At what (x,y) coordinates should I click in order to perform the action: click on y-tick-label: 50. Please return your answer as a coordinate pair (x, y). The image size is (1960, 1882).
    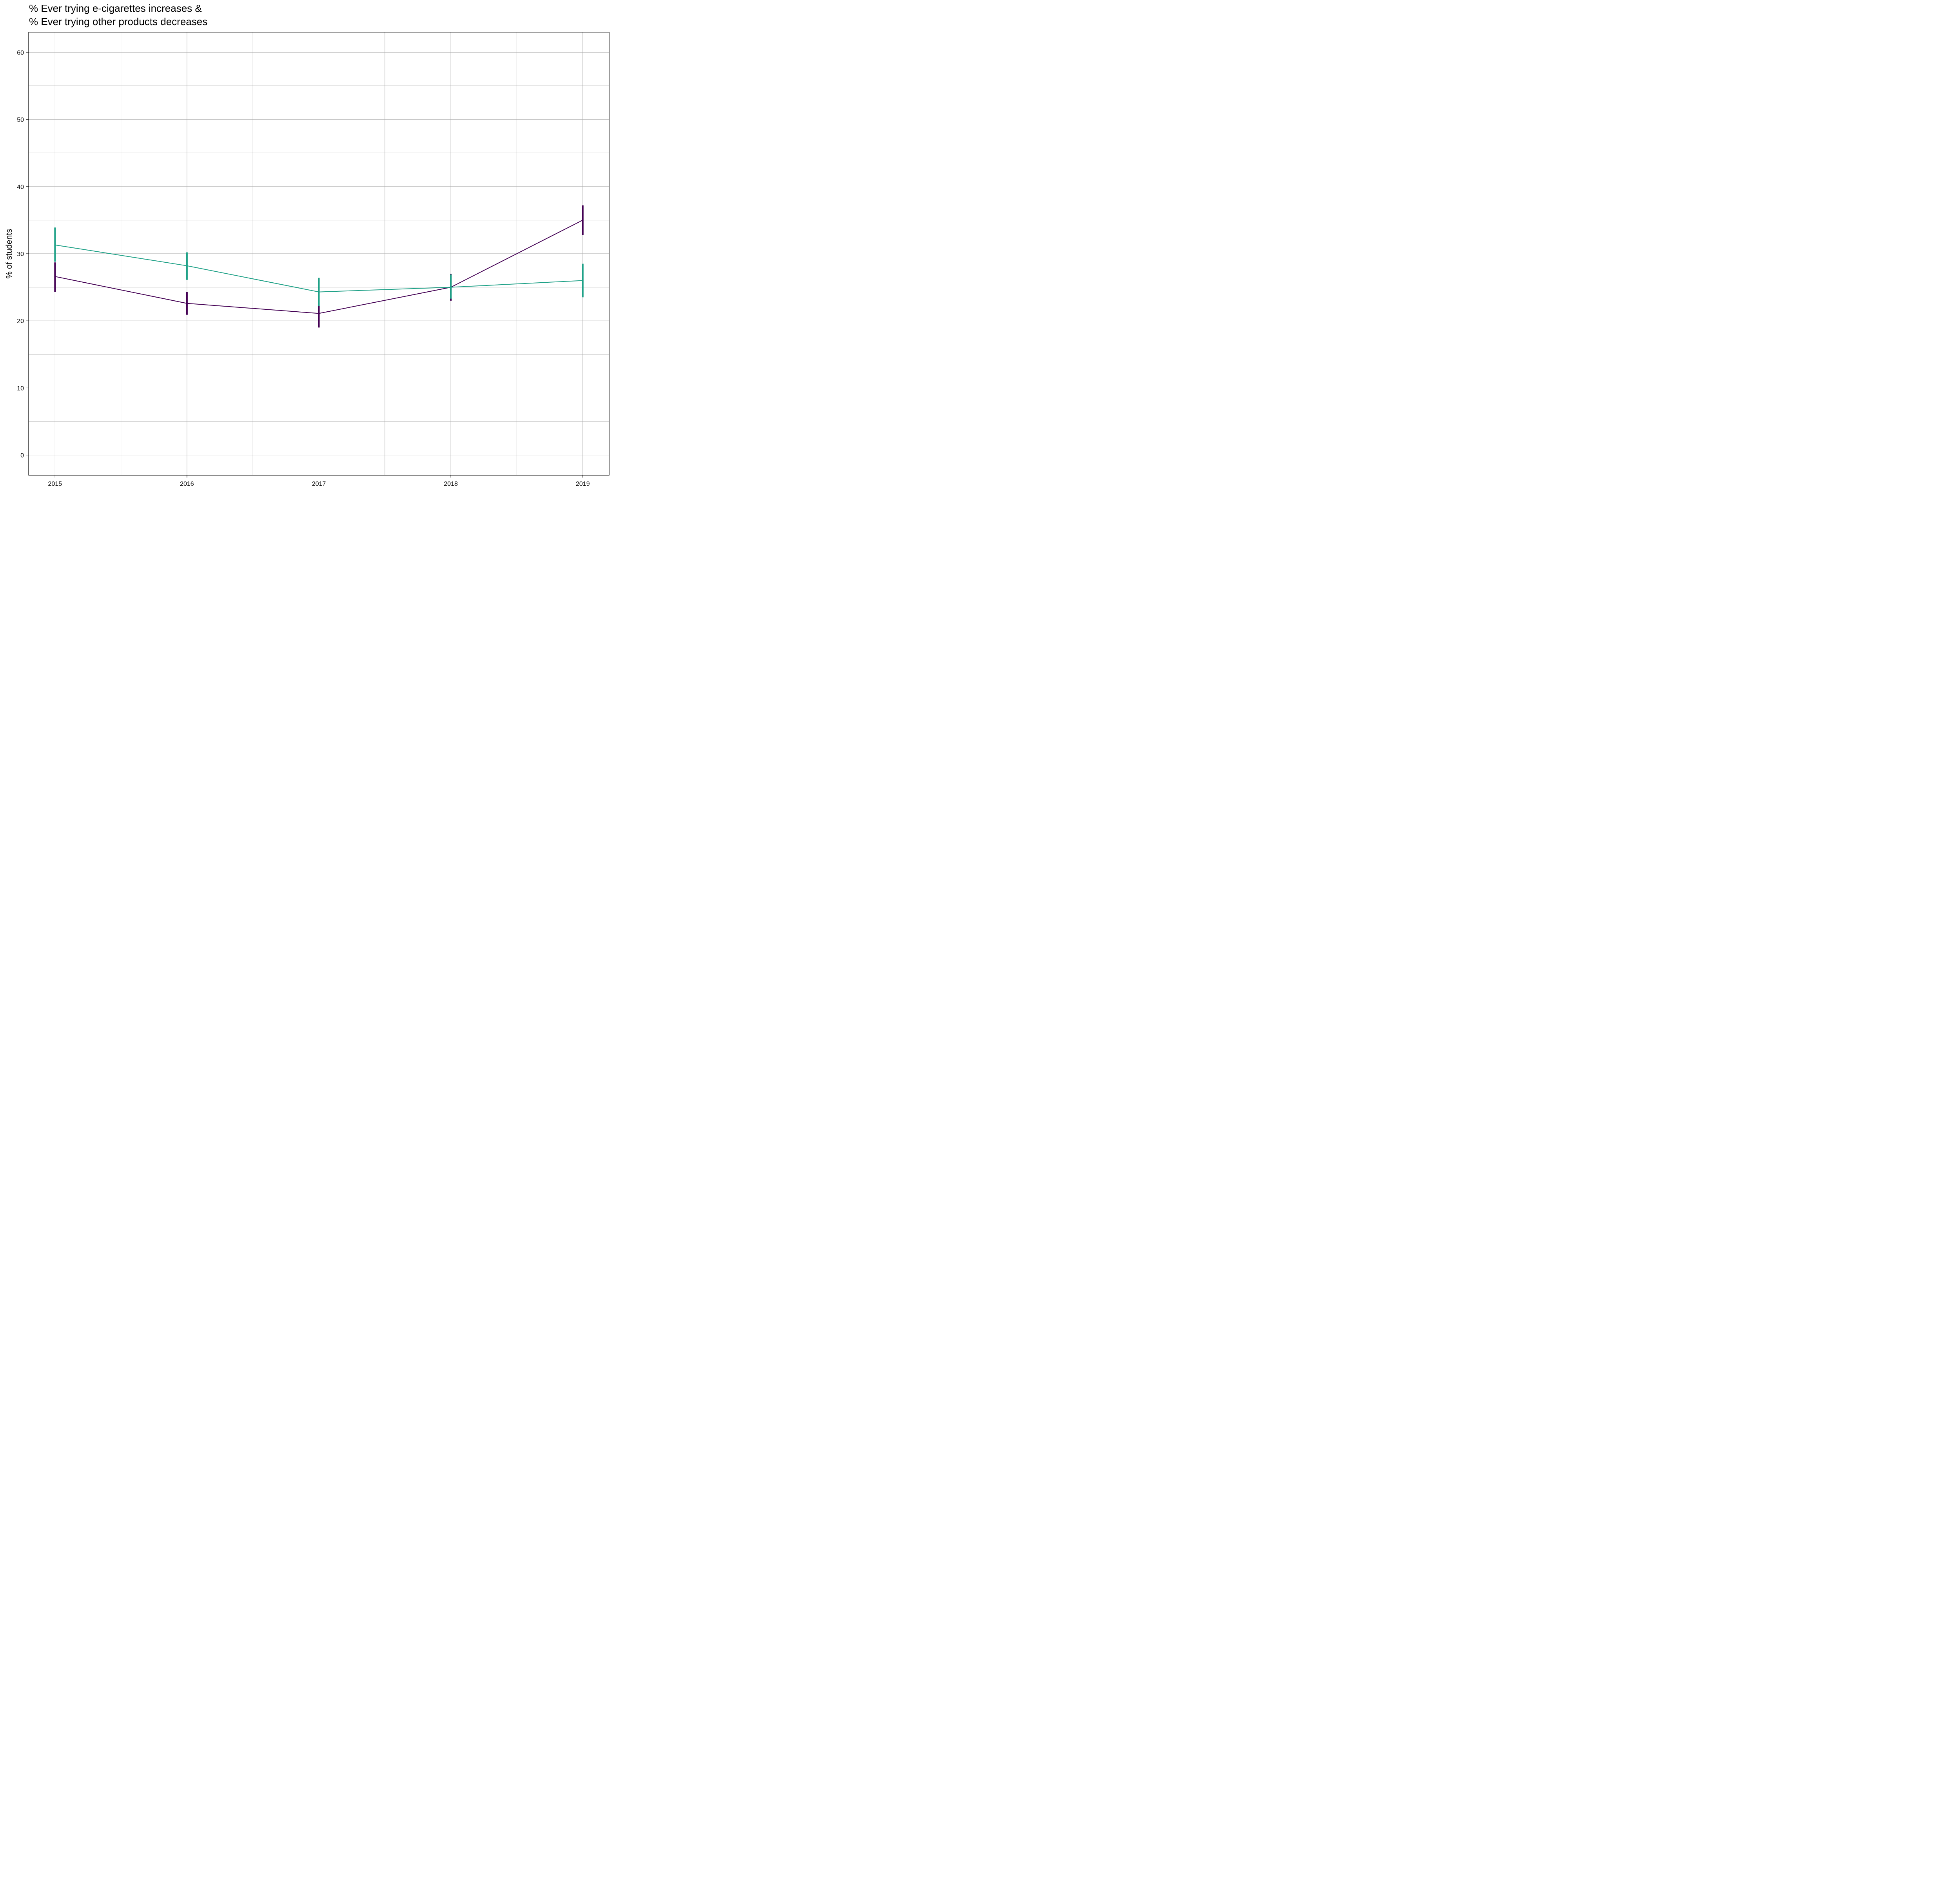
    Looking at the image, I should click on (20, 120).